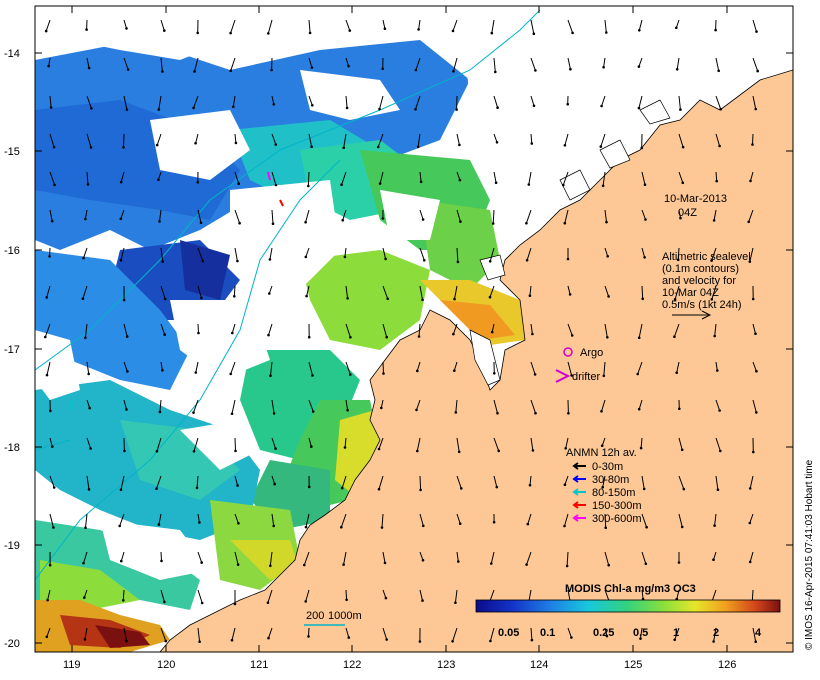 This screenshot has height=680, width=820. I want to click on lat-tick-label: -14, so click(12, 54).